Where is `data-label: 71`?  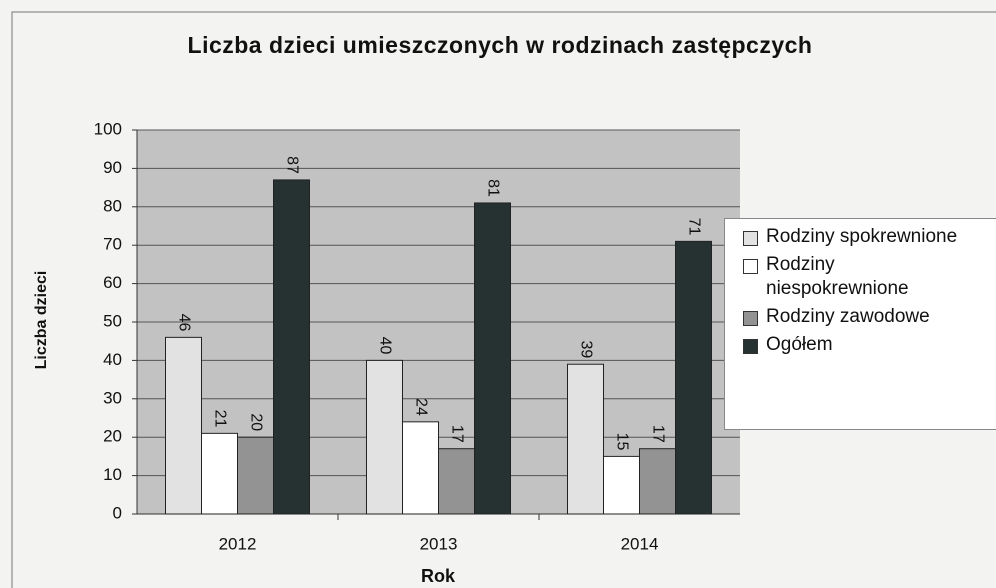 data-label: 71 is located at coordinates (693, 227).